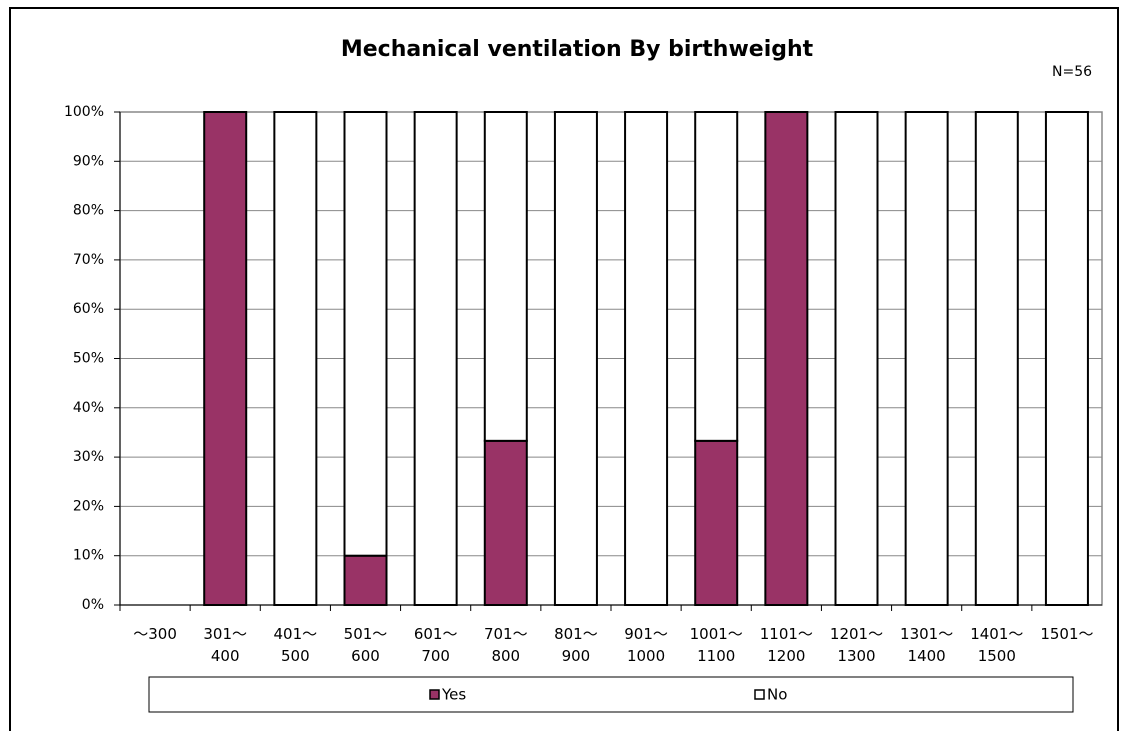 The width and height of the screenshot is (1131, 731). What do you see at coordinates (93, 605) in the screenshot?
I see `y-tick-label: 0%` at bounding box center [93, 605].